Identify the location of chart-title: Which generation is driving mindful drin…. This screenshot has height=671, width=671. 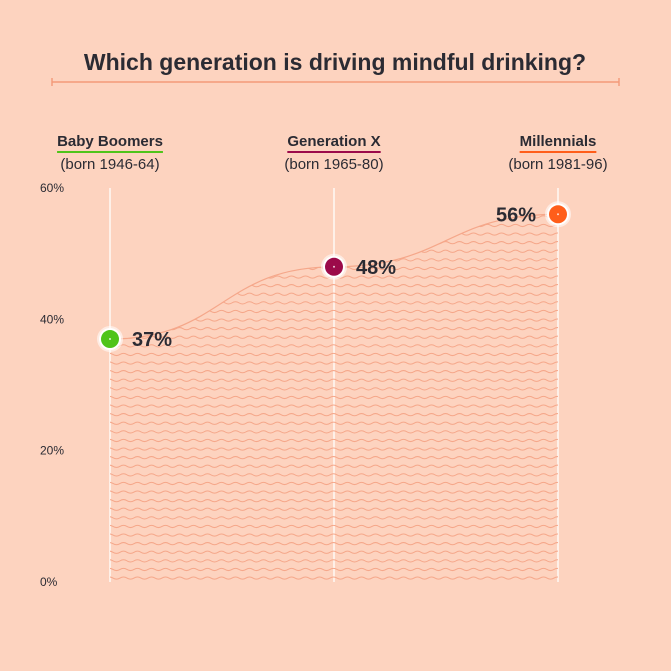
(335, 62).